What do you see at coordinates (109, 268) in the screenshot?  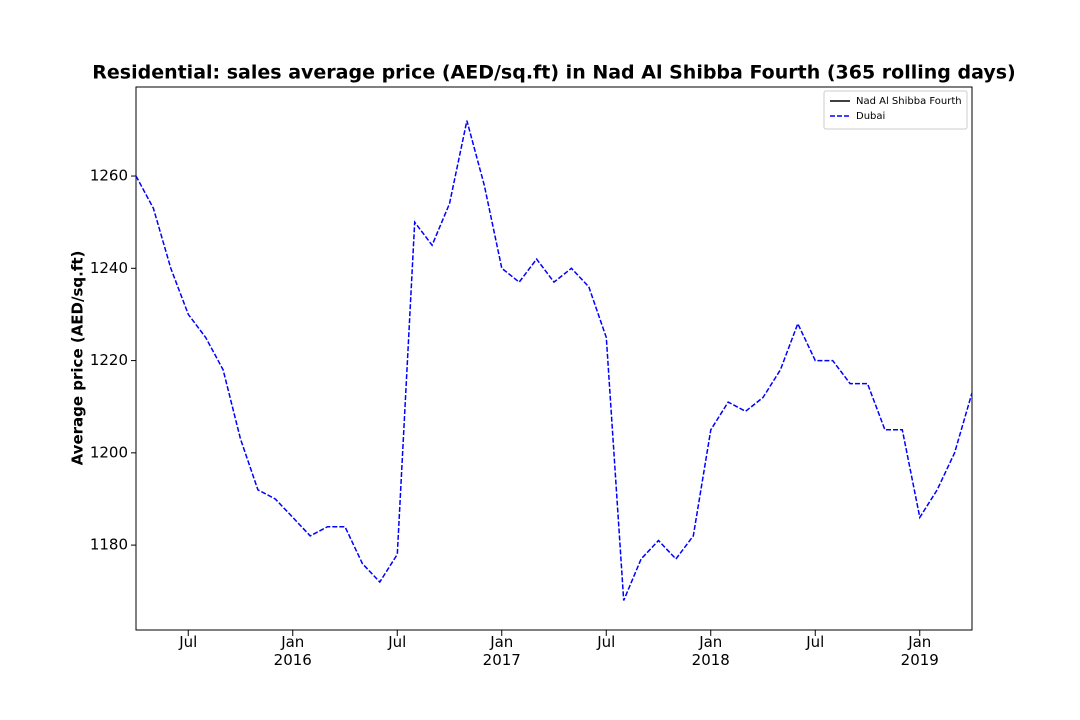 I see `y-tick-label: 1240` at bounding box center [109, 268].